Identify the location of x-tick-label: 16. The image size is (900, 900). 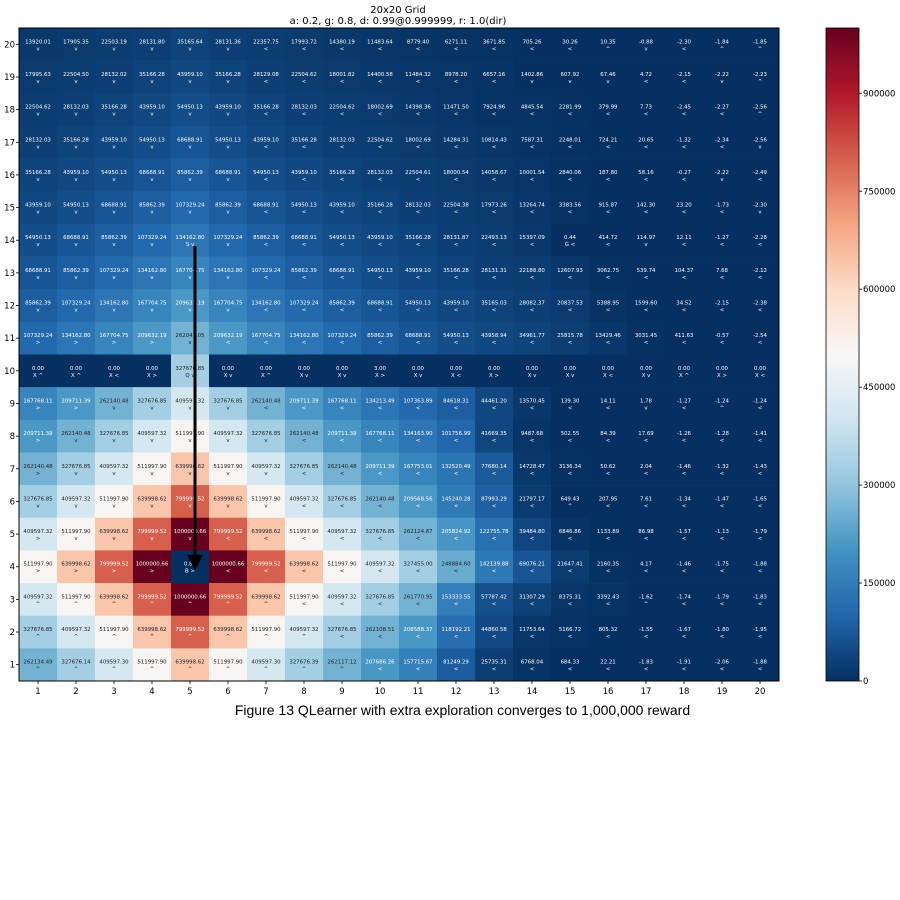
(608, 692).